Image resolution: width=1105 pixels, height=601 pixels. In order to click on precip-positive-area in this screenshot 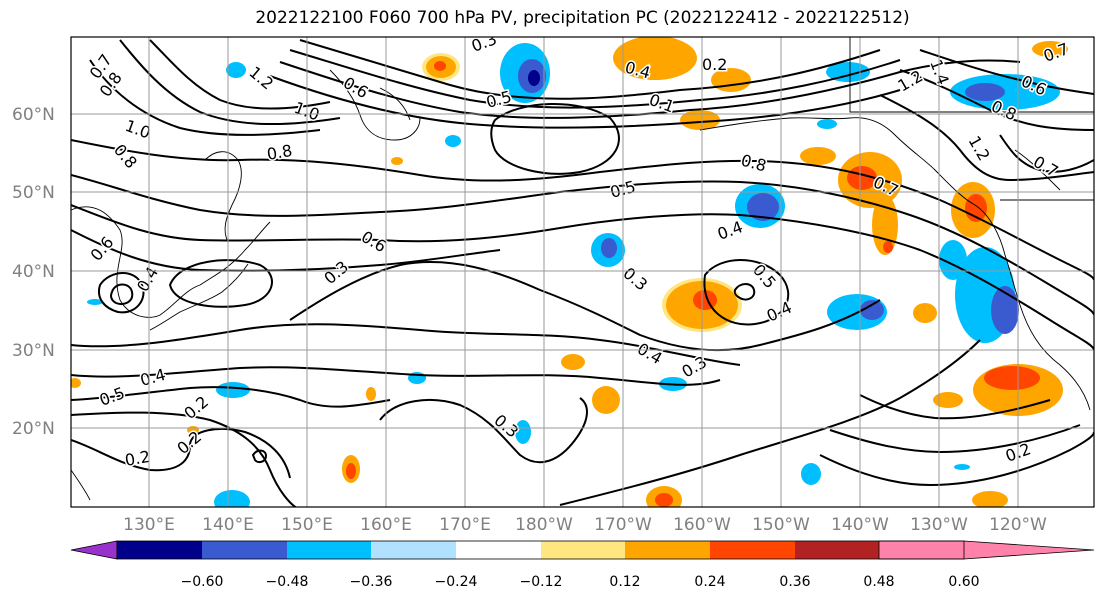, I will do `click(655, 58)`.